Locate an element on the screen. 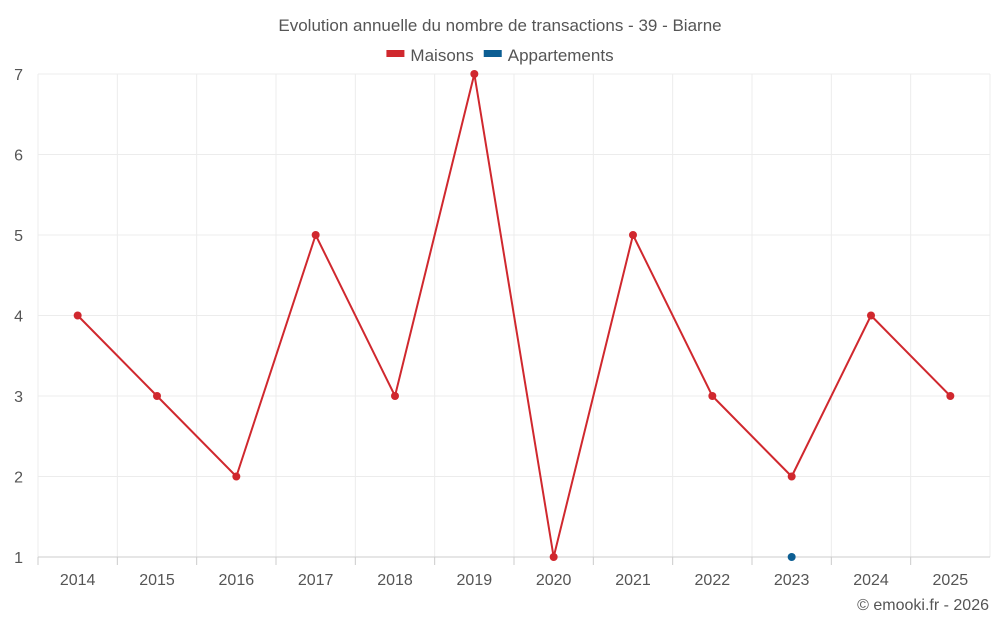 This screenshot has width=1000, height=625. legend-swatch-maisons is located at coordinates (395, 53).